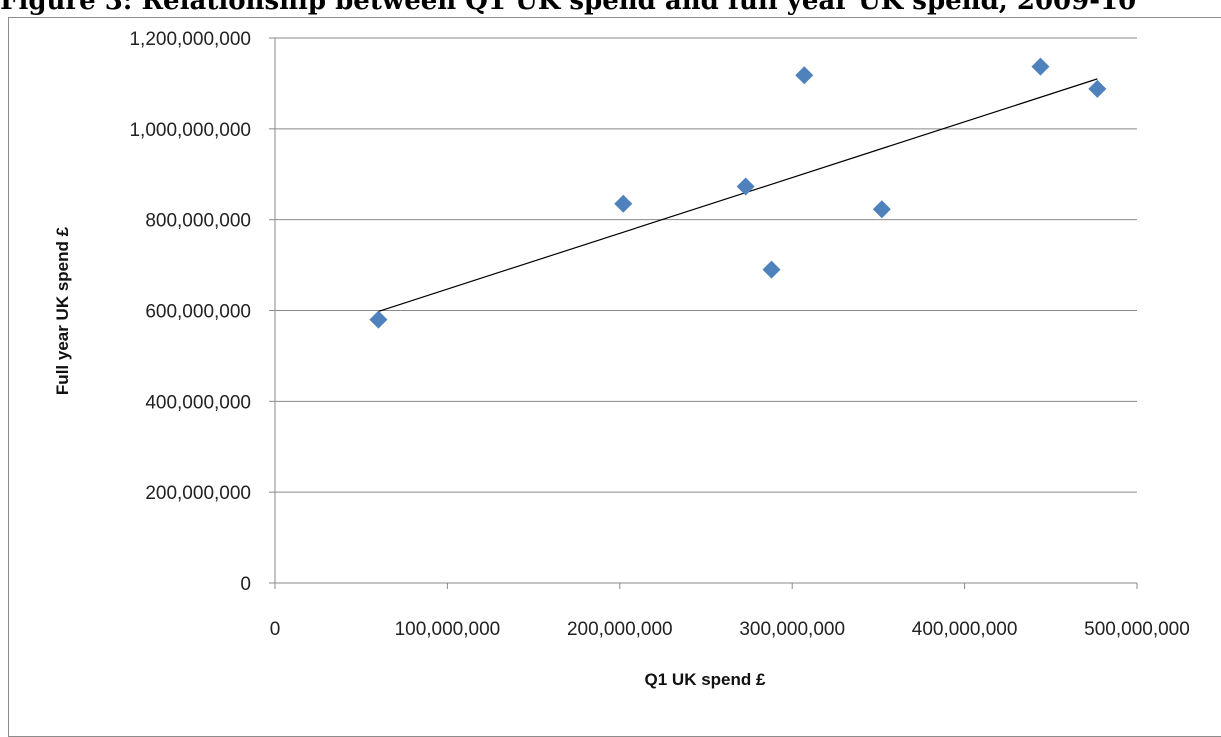 Image resolution: width=1221 pixels, height=737 pixels. Describe the element at coordinates (190, 130) in the screenshot. I see `y-tick-label: 1,000,000,000` at that location.